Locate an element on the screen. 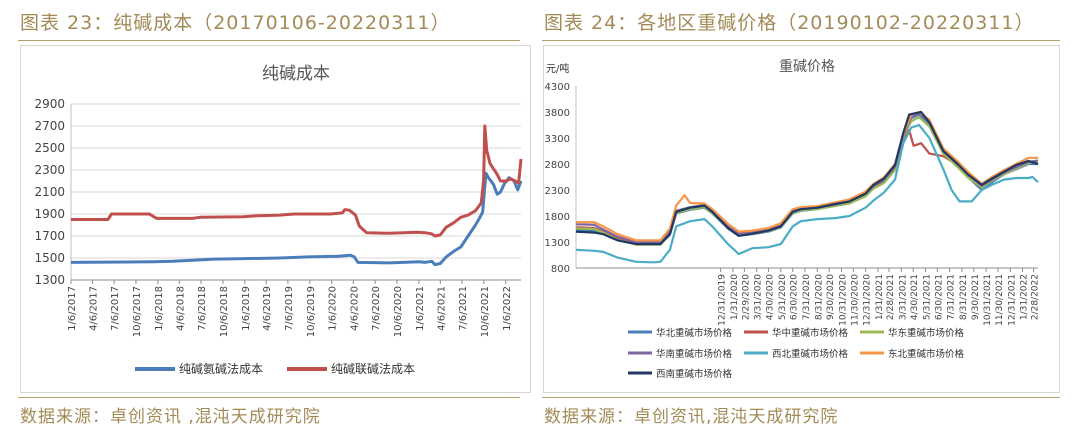  chart-title: 重碱价格 is located at coordinates (807, 67).